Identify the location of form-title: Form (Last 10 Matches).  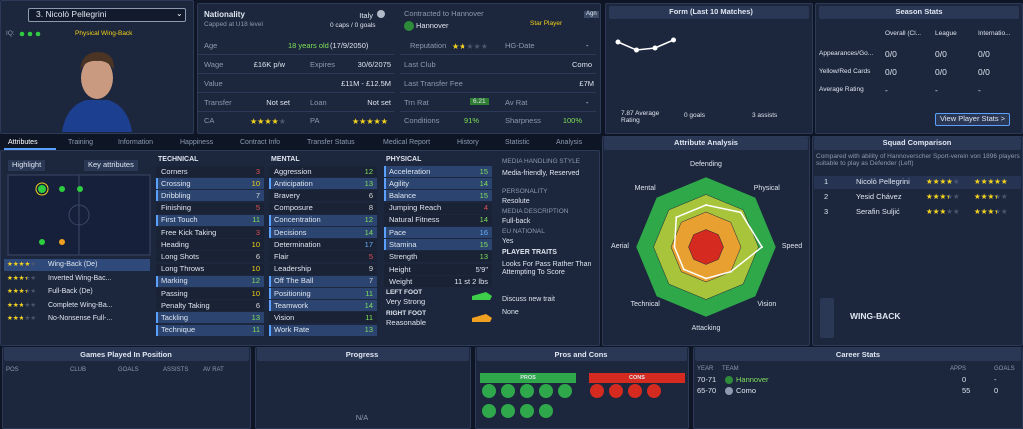
(711, 11).